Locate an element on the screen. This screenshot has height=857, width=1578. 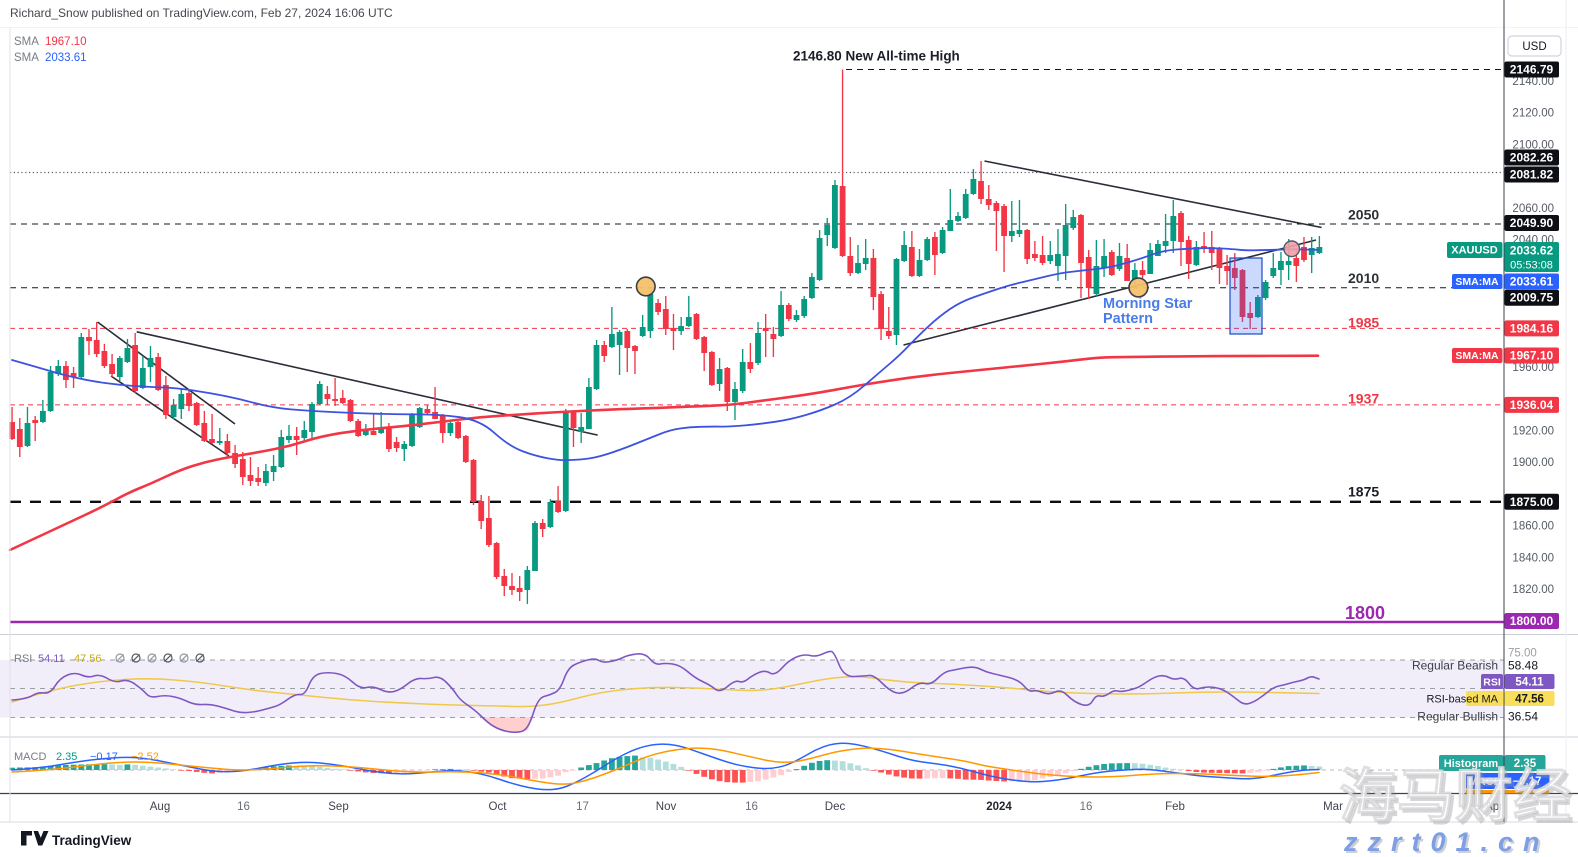
svg-text: Sep is located at coordinates (338, 807).